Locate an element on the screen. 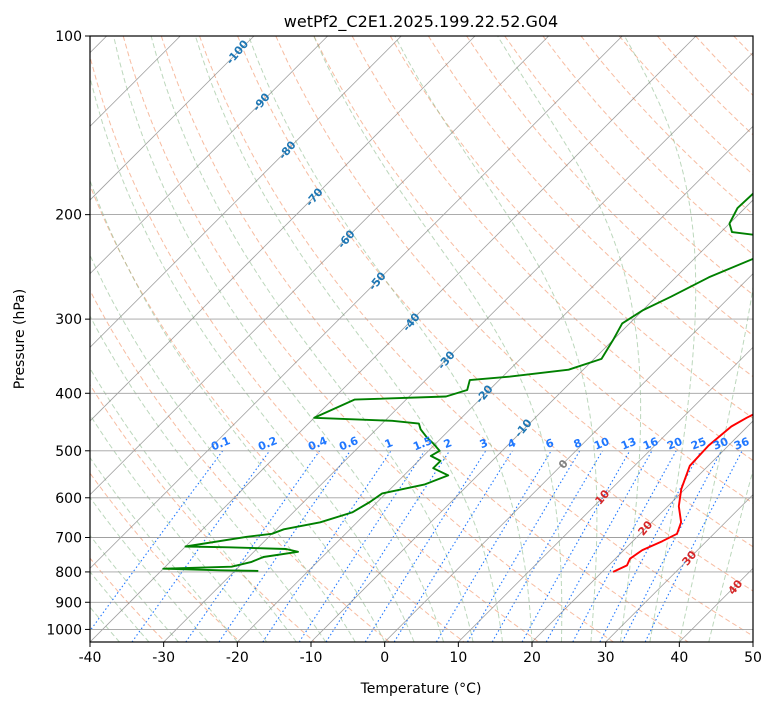  y-tick-label: 100 is located at coordinates (68, 37).